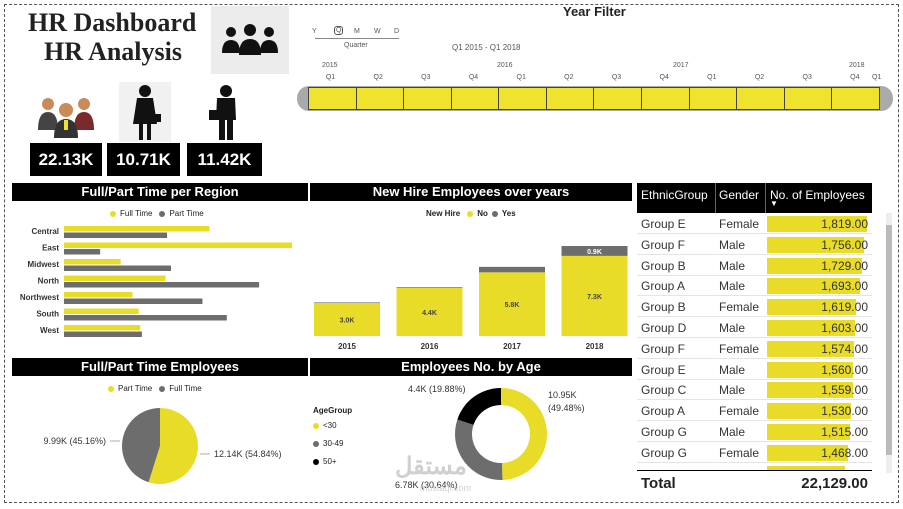 Image resolution: width=903 pixels, height=509 pixels. Describe the element at coordinates (739, 195) in the screenshot. I see `col-gender: Gender` at that location.